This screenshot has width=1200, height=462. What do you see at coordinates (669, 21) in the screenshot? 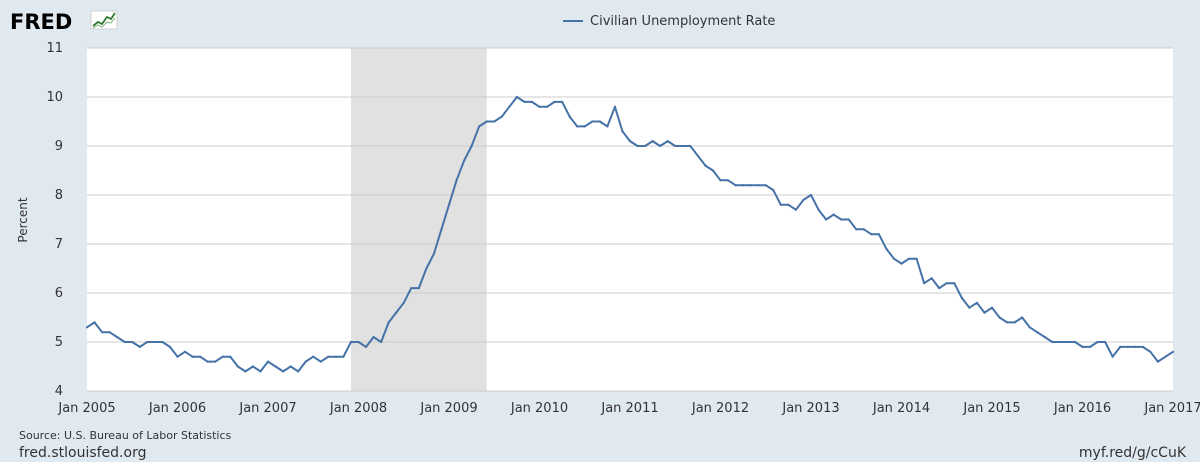
I see `legend: Civilian Unemployment Rate` at bounding box center [669, 21].